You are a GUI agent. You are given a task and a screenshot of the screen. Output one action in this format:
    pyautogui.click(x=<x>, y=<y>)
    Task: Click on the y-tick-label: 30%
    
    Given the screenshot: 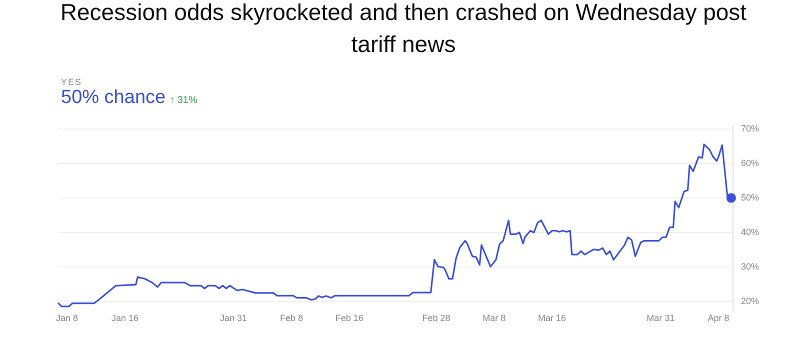 What is the action you would take?
    pyautogui.click(x=749, y=267)
    